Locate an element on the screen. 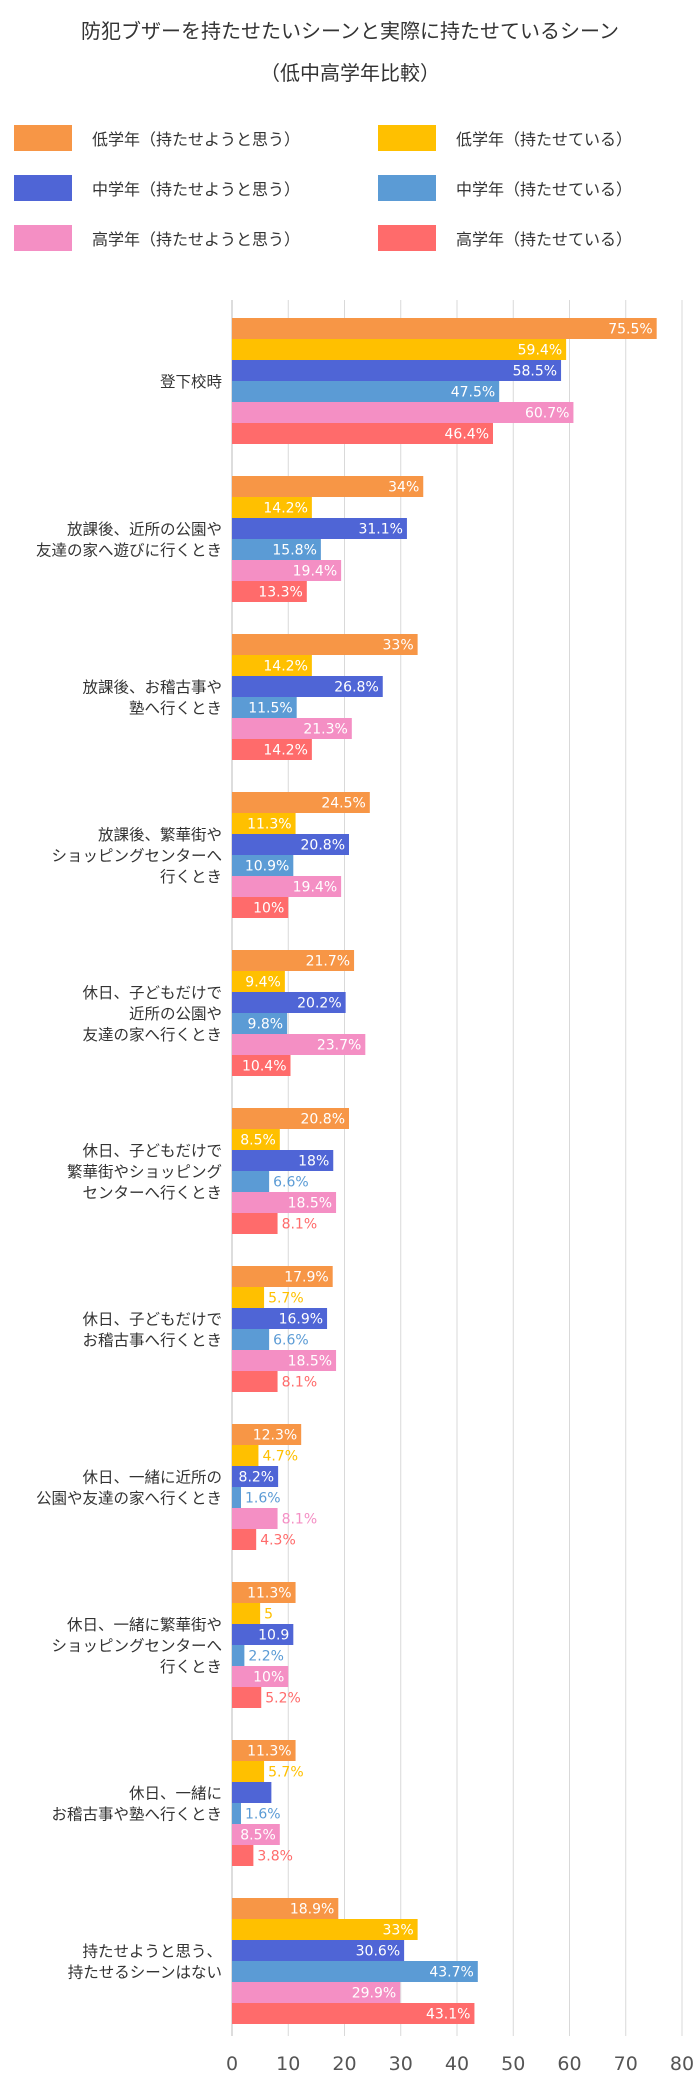  category-label: 休日、一緒に近所の is located at coordinates (152, 1478).